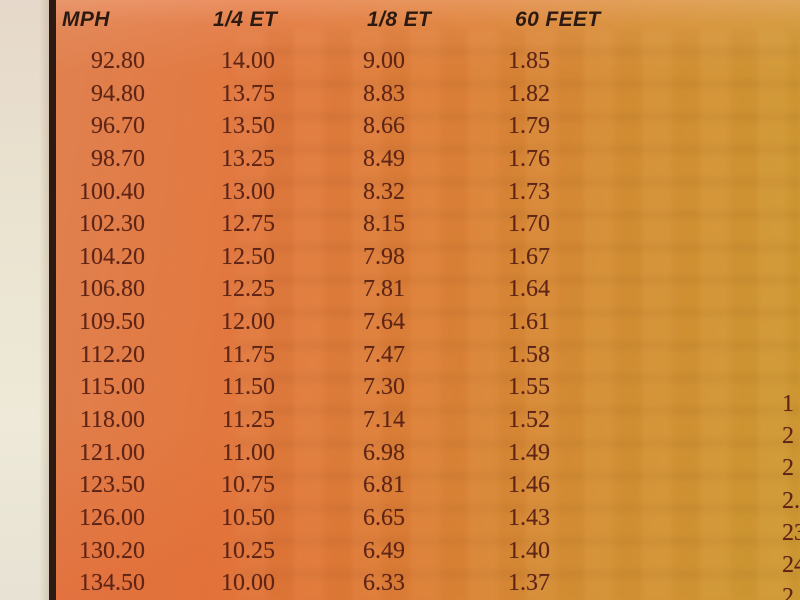  Describe the element at coordinates (112, 191) in the screenshot. I see `table-cell-mph: 100.40` at that location.